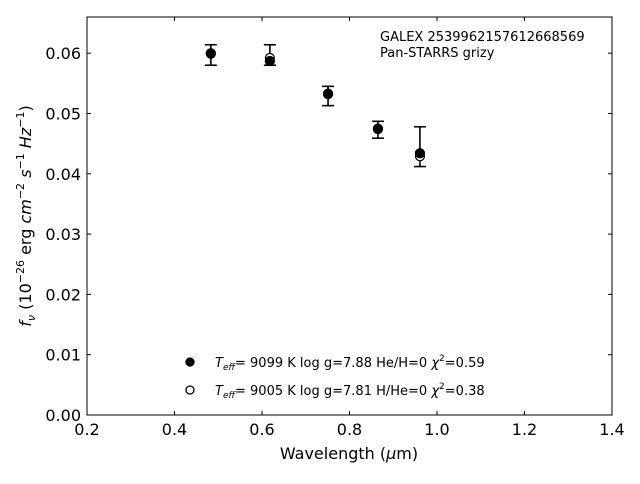 Image resolution: width=640 pixels, height=484 pixels. Describe the element at coordinates (349, 429) in the screenshot. I see `x-tick-label: 0.8` at that location.